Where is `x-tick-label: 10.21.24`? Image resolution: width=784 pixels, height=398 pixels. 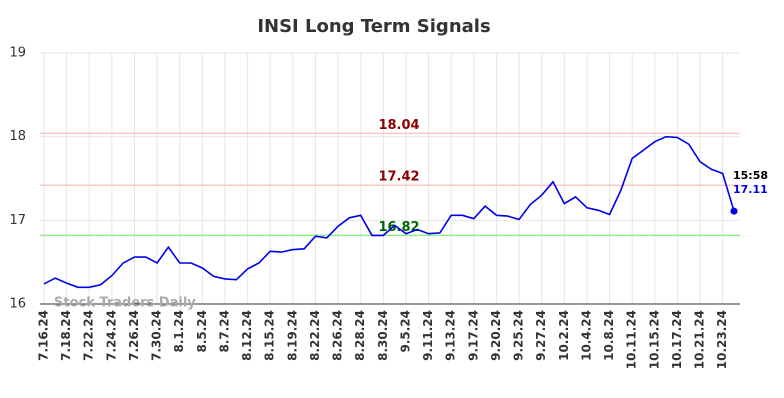 x-tick-label: 10.21.24 is located at coordinates (700, 339).